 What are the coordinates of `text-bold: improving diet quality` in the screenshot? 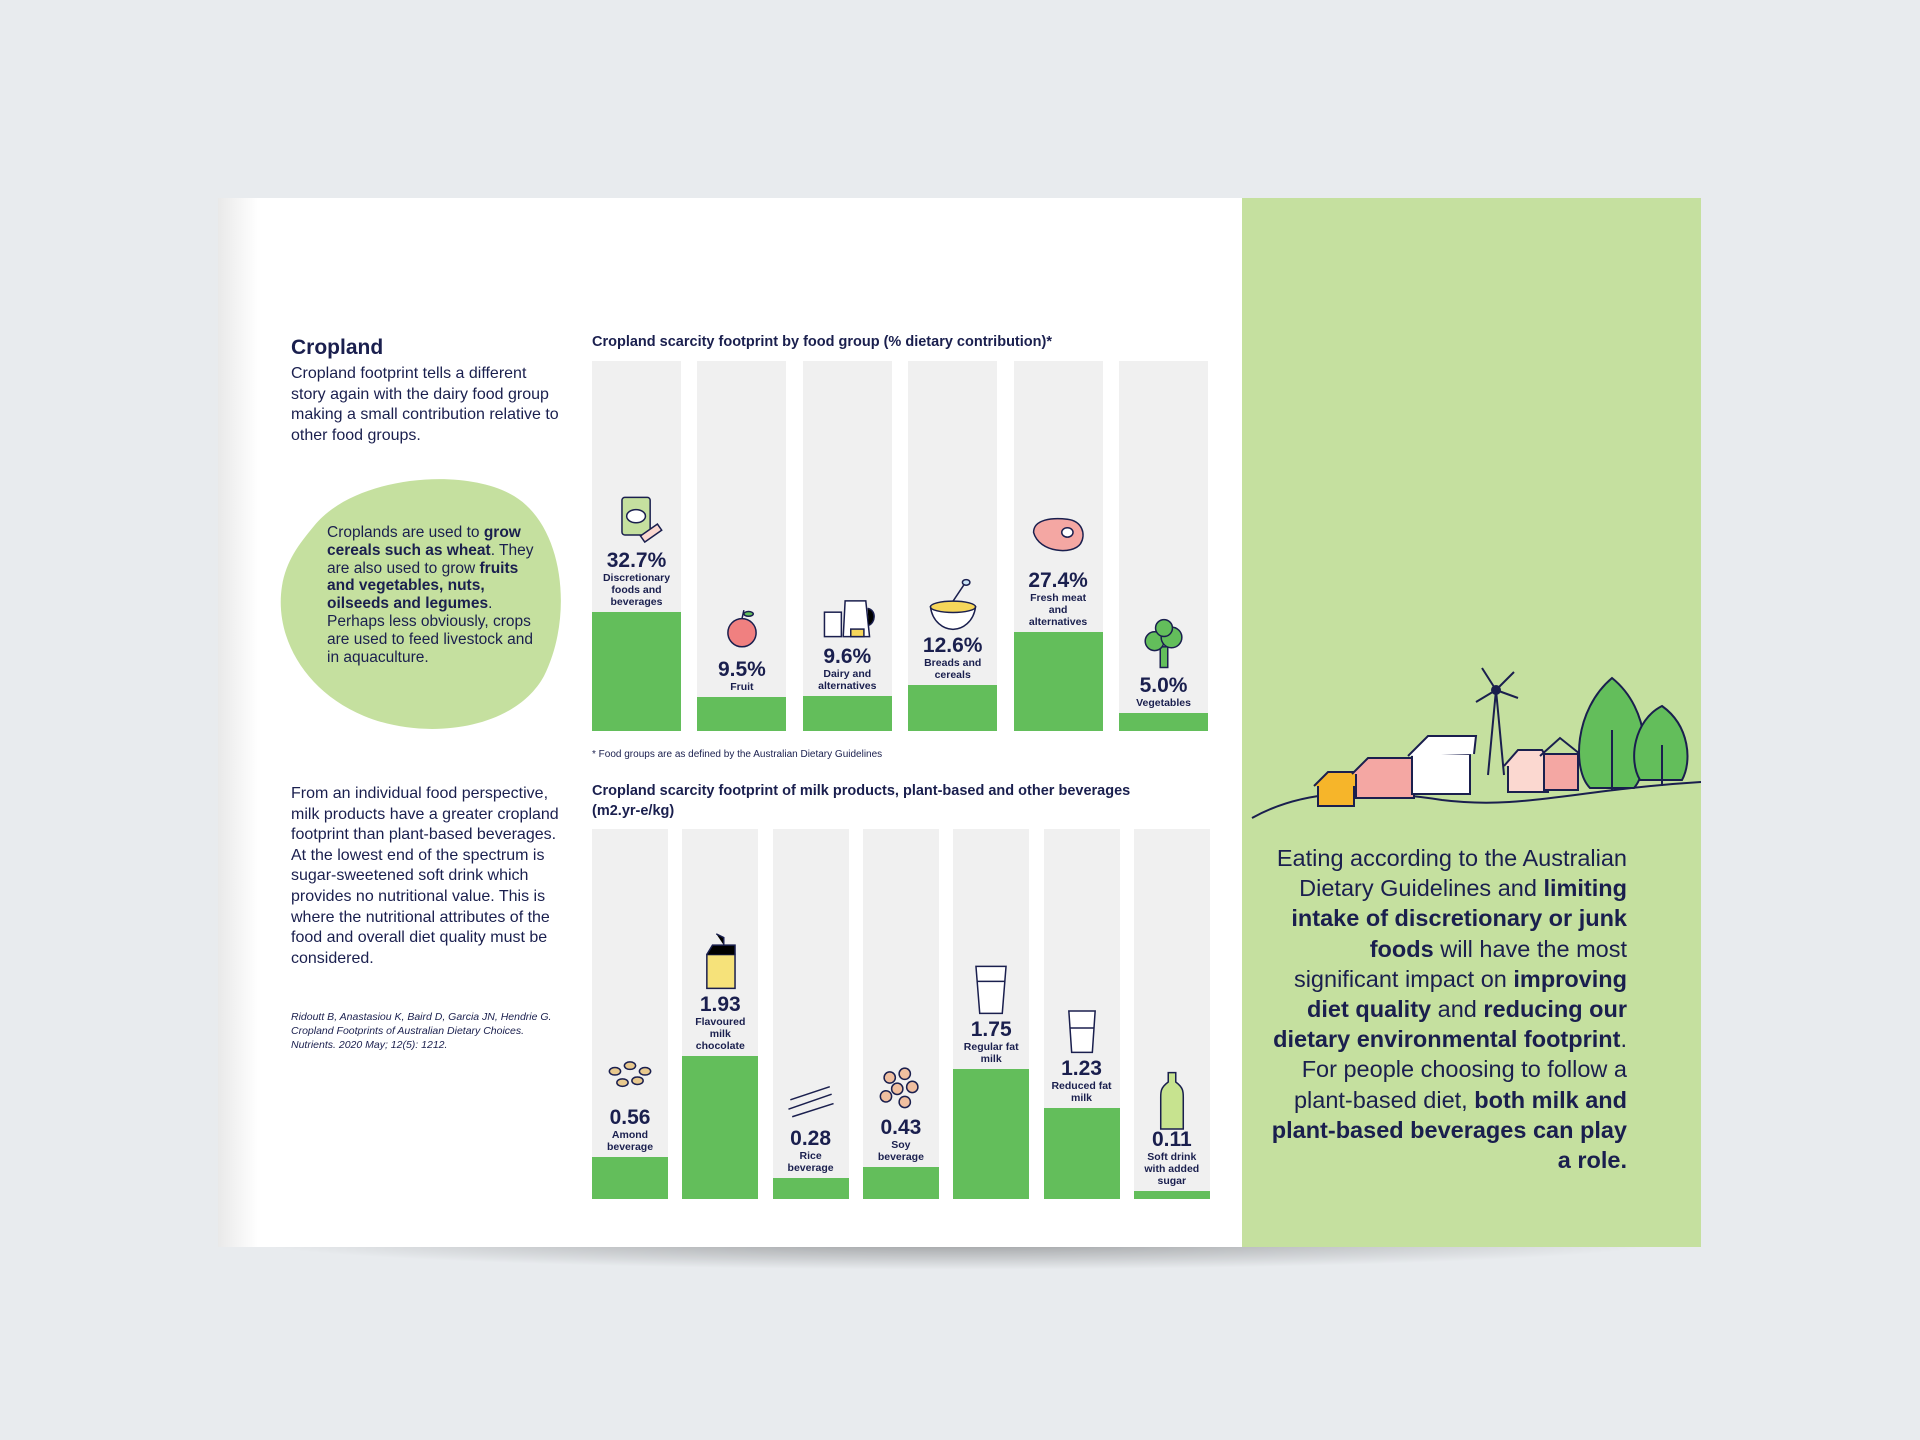 It's located at (1467, 994).